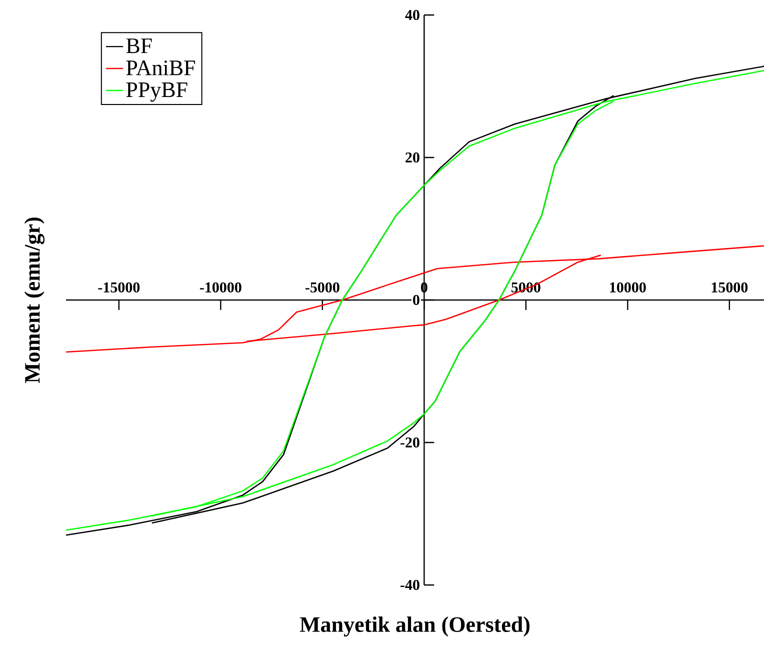 The height and width of the screenshot is (648, 764). What do you see at coordinates (221, 287) in the screenshot?
I see `x-tick-label: -10000` at bounding box center [221, 287].